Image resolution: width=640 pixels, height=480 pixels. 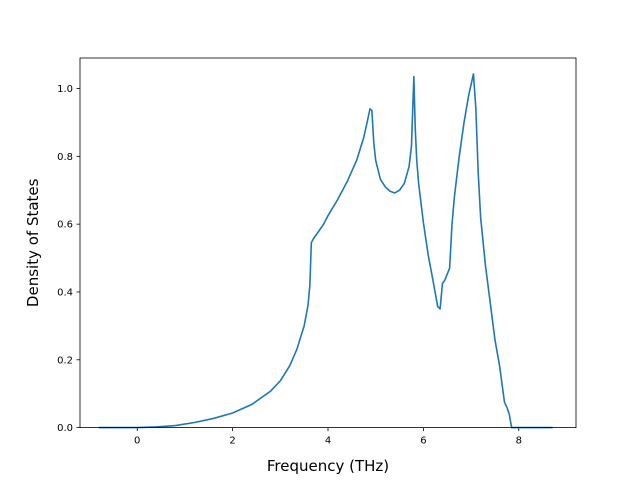 What do you see at coordinates (65, 157) in the screenshot?
I see `y-tick-label: 0.8` at bounding box center [65, 157].